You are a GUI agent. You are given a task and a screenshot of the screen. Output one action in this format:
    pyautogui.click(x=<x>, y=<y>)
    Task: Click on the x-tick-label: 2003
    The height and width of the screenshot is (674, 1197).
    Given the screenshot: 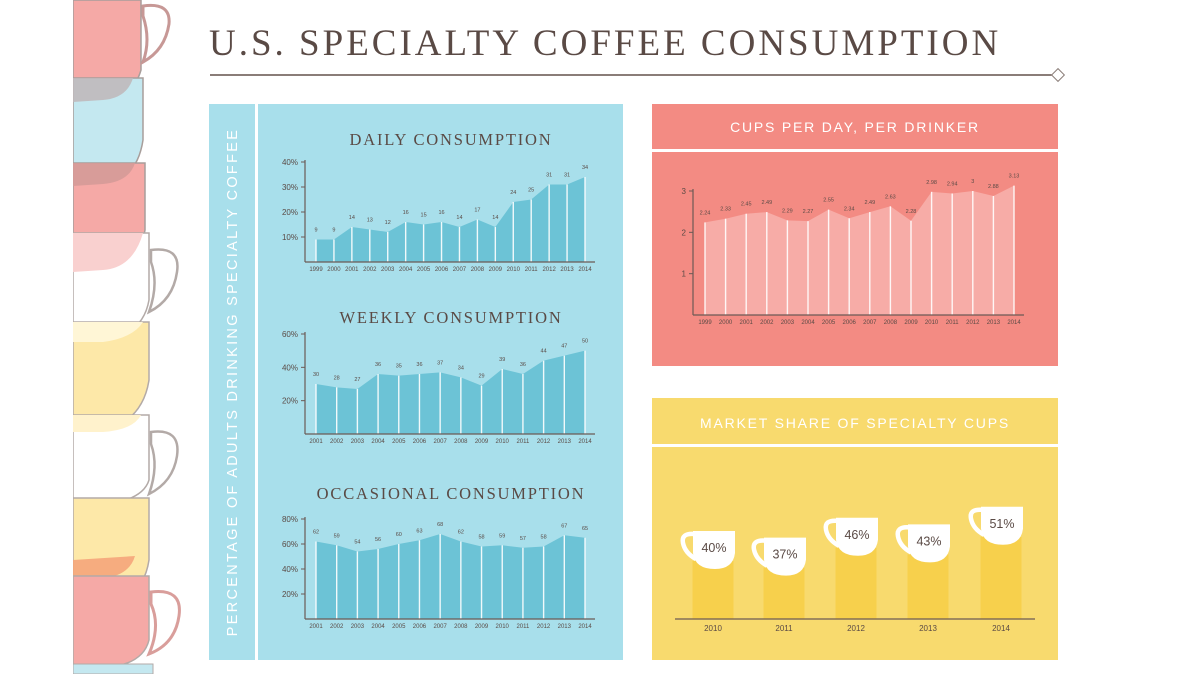 What is the action you would take?
    pyautogui.click(x=358, y=627)
    